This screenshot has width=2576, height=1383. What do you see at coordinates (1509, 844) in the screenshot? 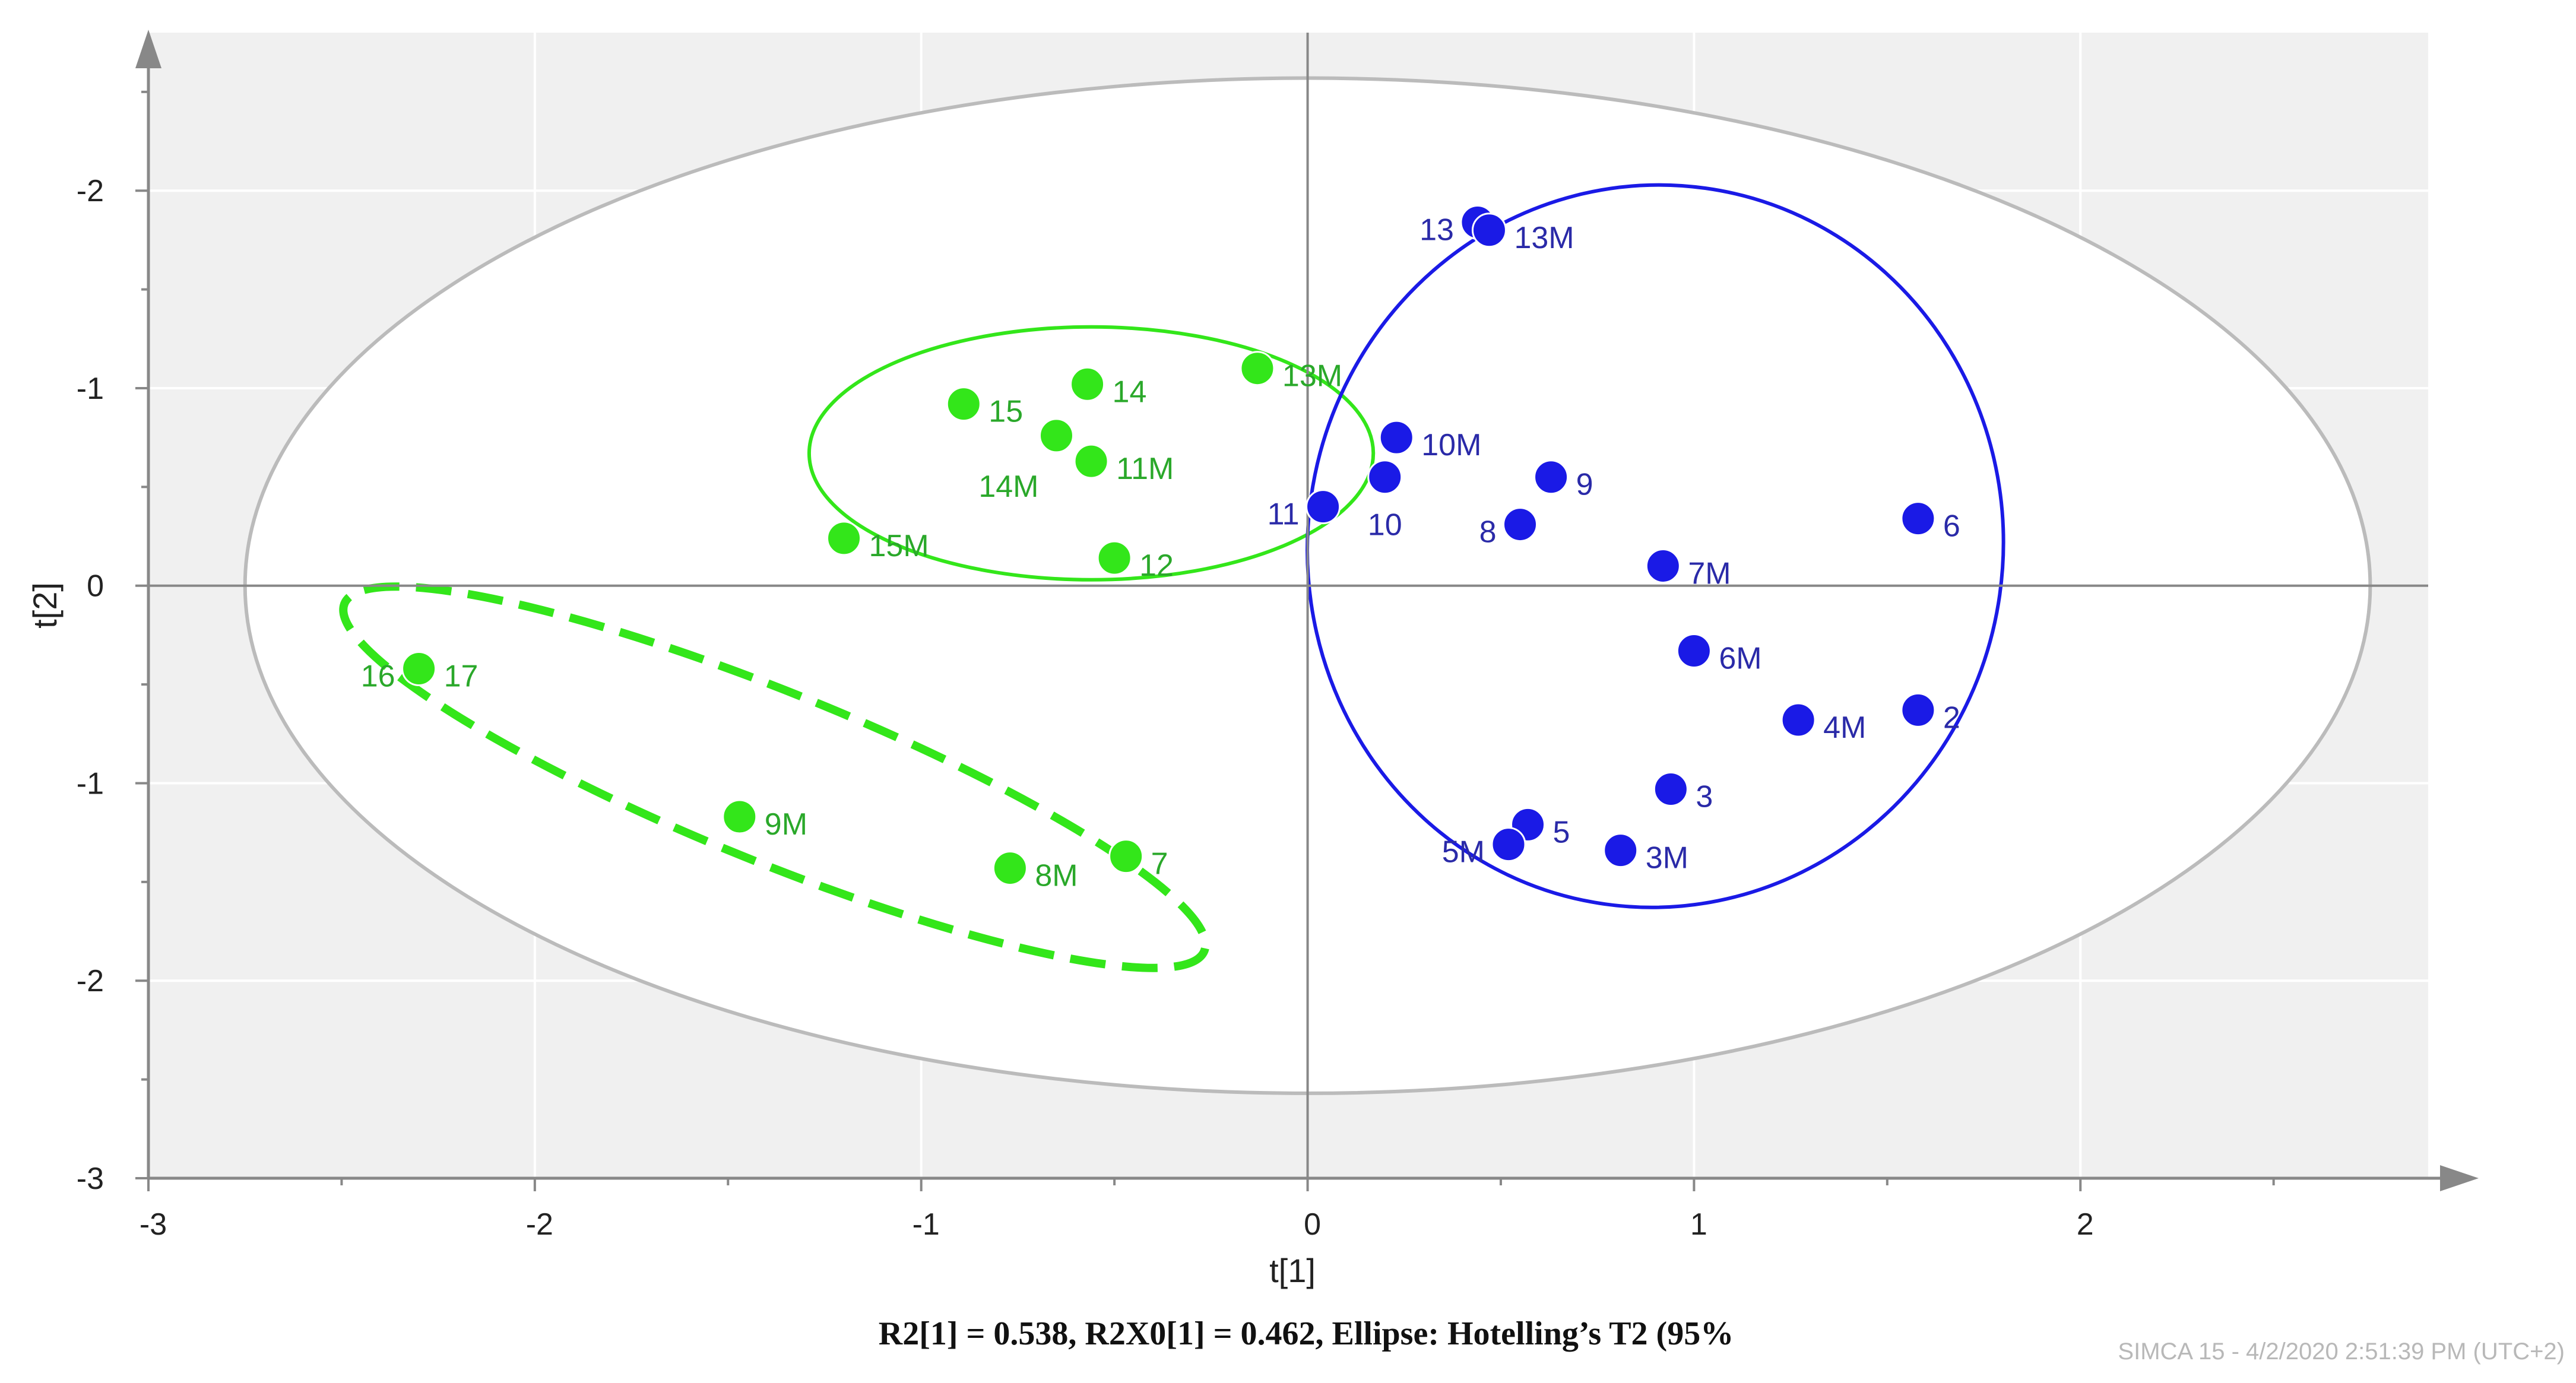
I see `point-blue-5m` at bounding box center [1509, 844].